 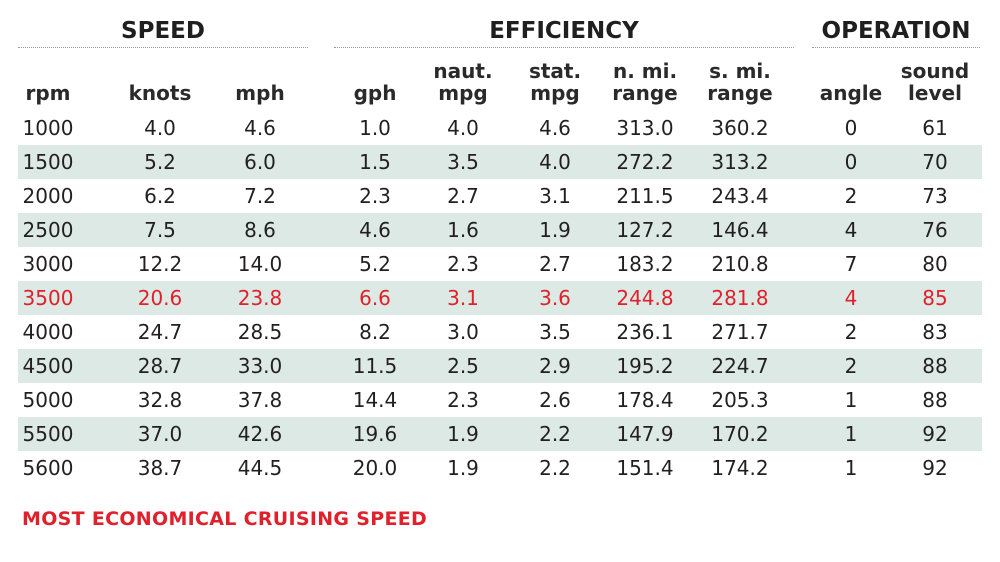 What do you see at coordinates (935, 162) in the screenshot?
I see `cell-sound-level: 70` at bounding box center [935, 162].